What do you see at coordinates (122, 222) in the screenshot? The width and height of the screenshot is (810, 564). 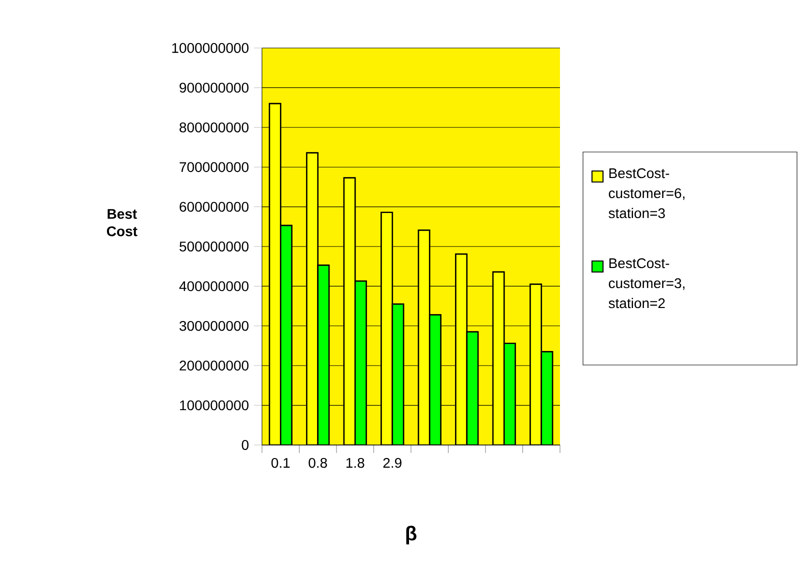 I see `y-axis-title: Best Cost` at bounding box center [122, 222].